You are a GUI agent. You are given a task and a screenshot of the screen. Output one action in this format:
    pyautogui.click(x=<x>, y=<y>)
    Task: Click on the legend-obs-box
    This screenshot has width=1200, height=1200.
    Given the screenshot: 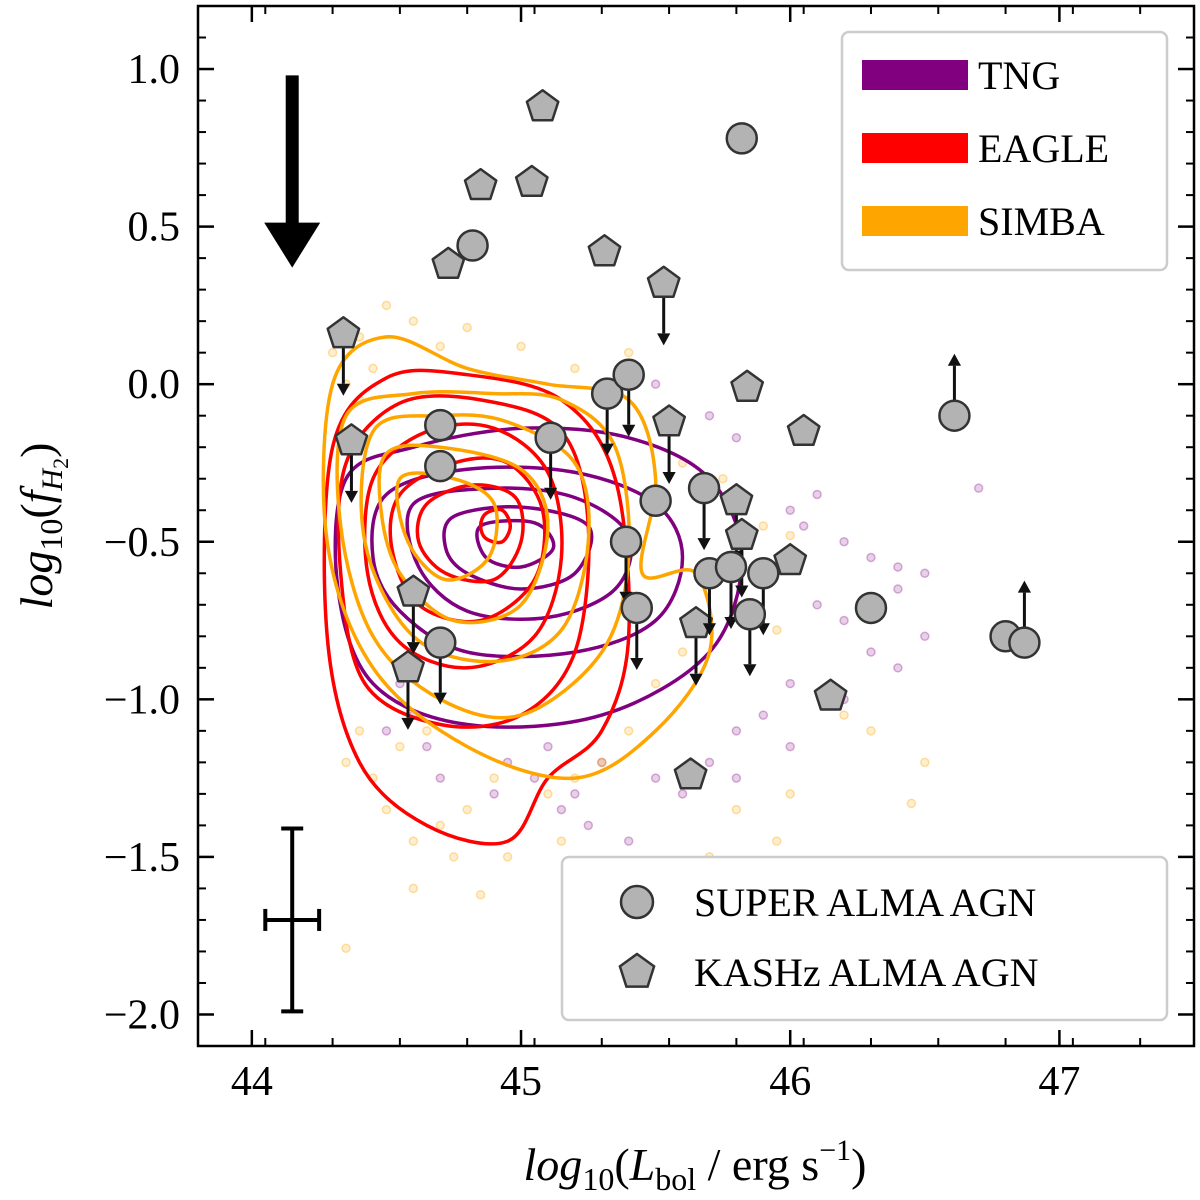 What is the action you would take?
    pyautogui.click(x=864, y=938)
    